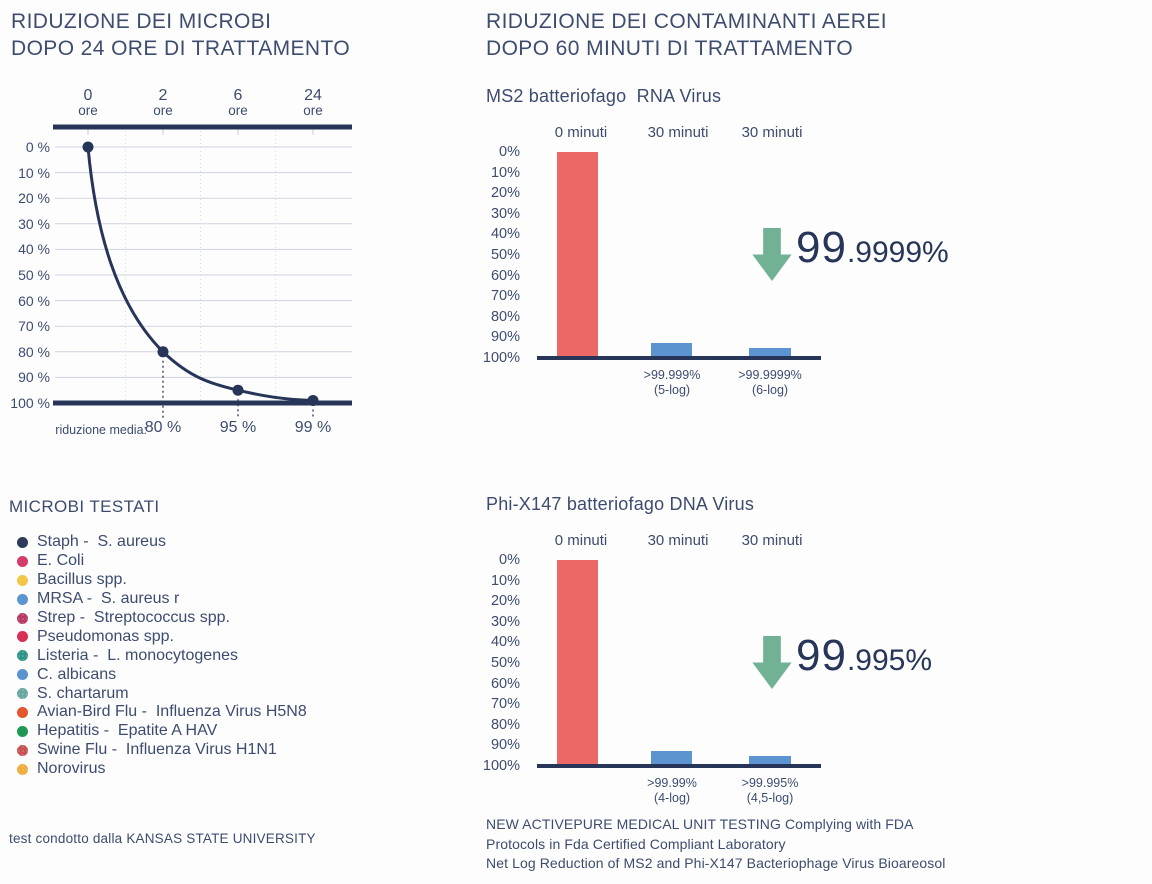 This screenshot has height=884, width=1152. Describe the element at coordinates (670, 48) in the screenshot. I see `right-title-line2: DOPO 60 MINUTI DI TRATTAMENTO` at that location.